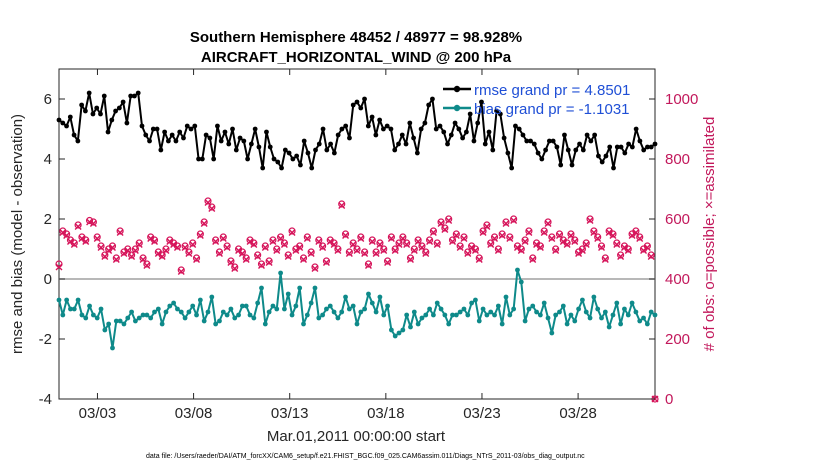 This screenshot has height=470, width=830. What do you see at coordinates (386, 413) in the screenshot?
I see `x-tick-label: 03/18` at bounding box center [386, 413].